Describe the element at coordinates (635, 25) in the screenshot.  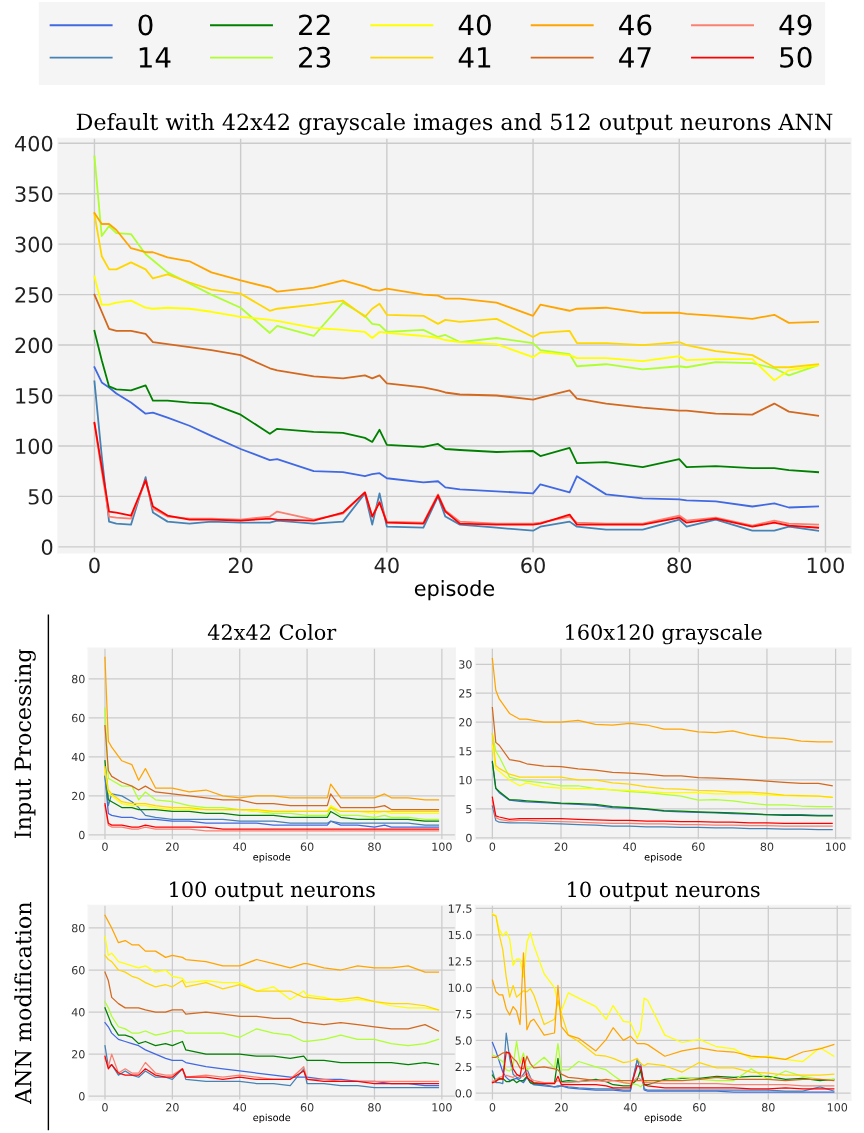
I see `legend-label: 46` at that location.